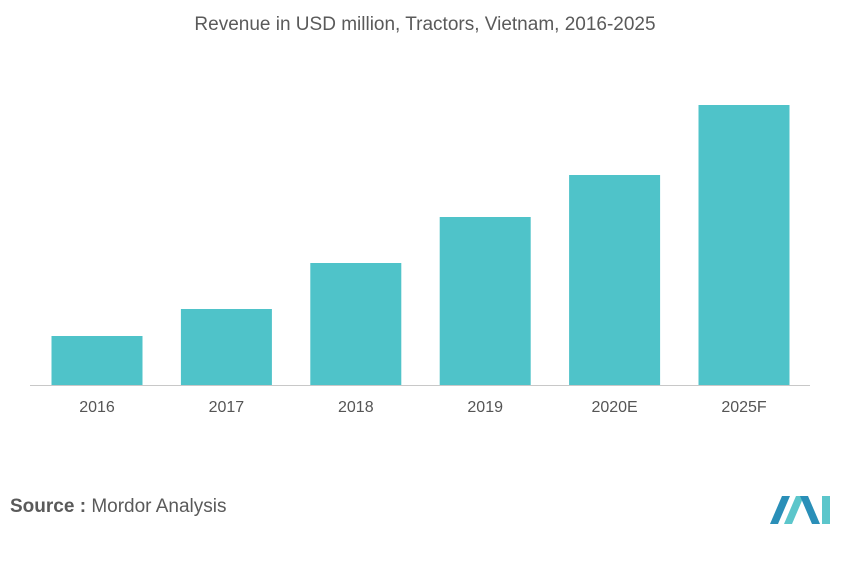  Describe the element at coordinates (744, 245) in the screenshot. I see `bar-2025F` at that location.